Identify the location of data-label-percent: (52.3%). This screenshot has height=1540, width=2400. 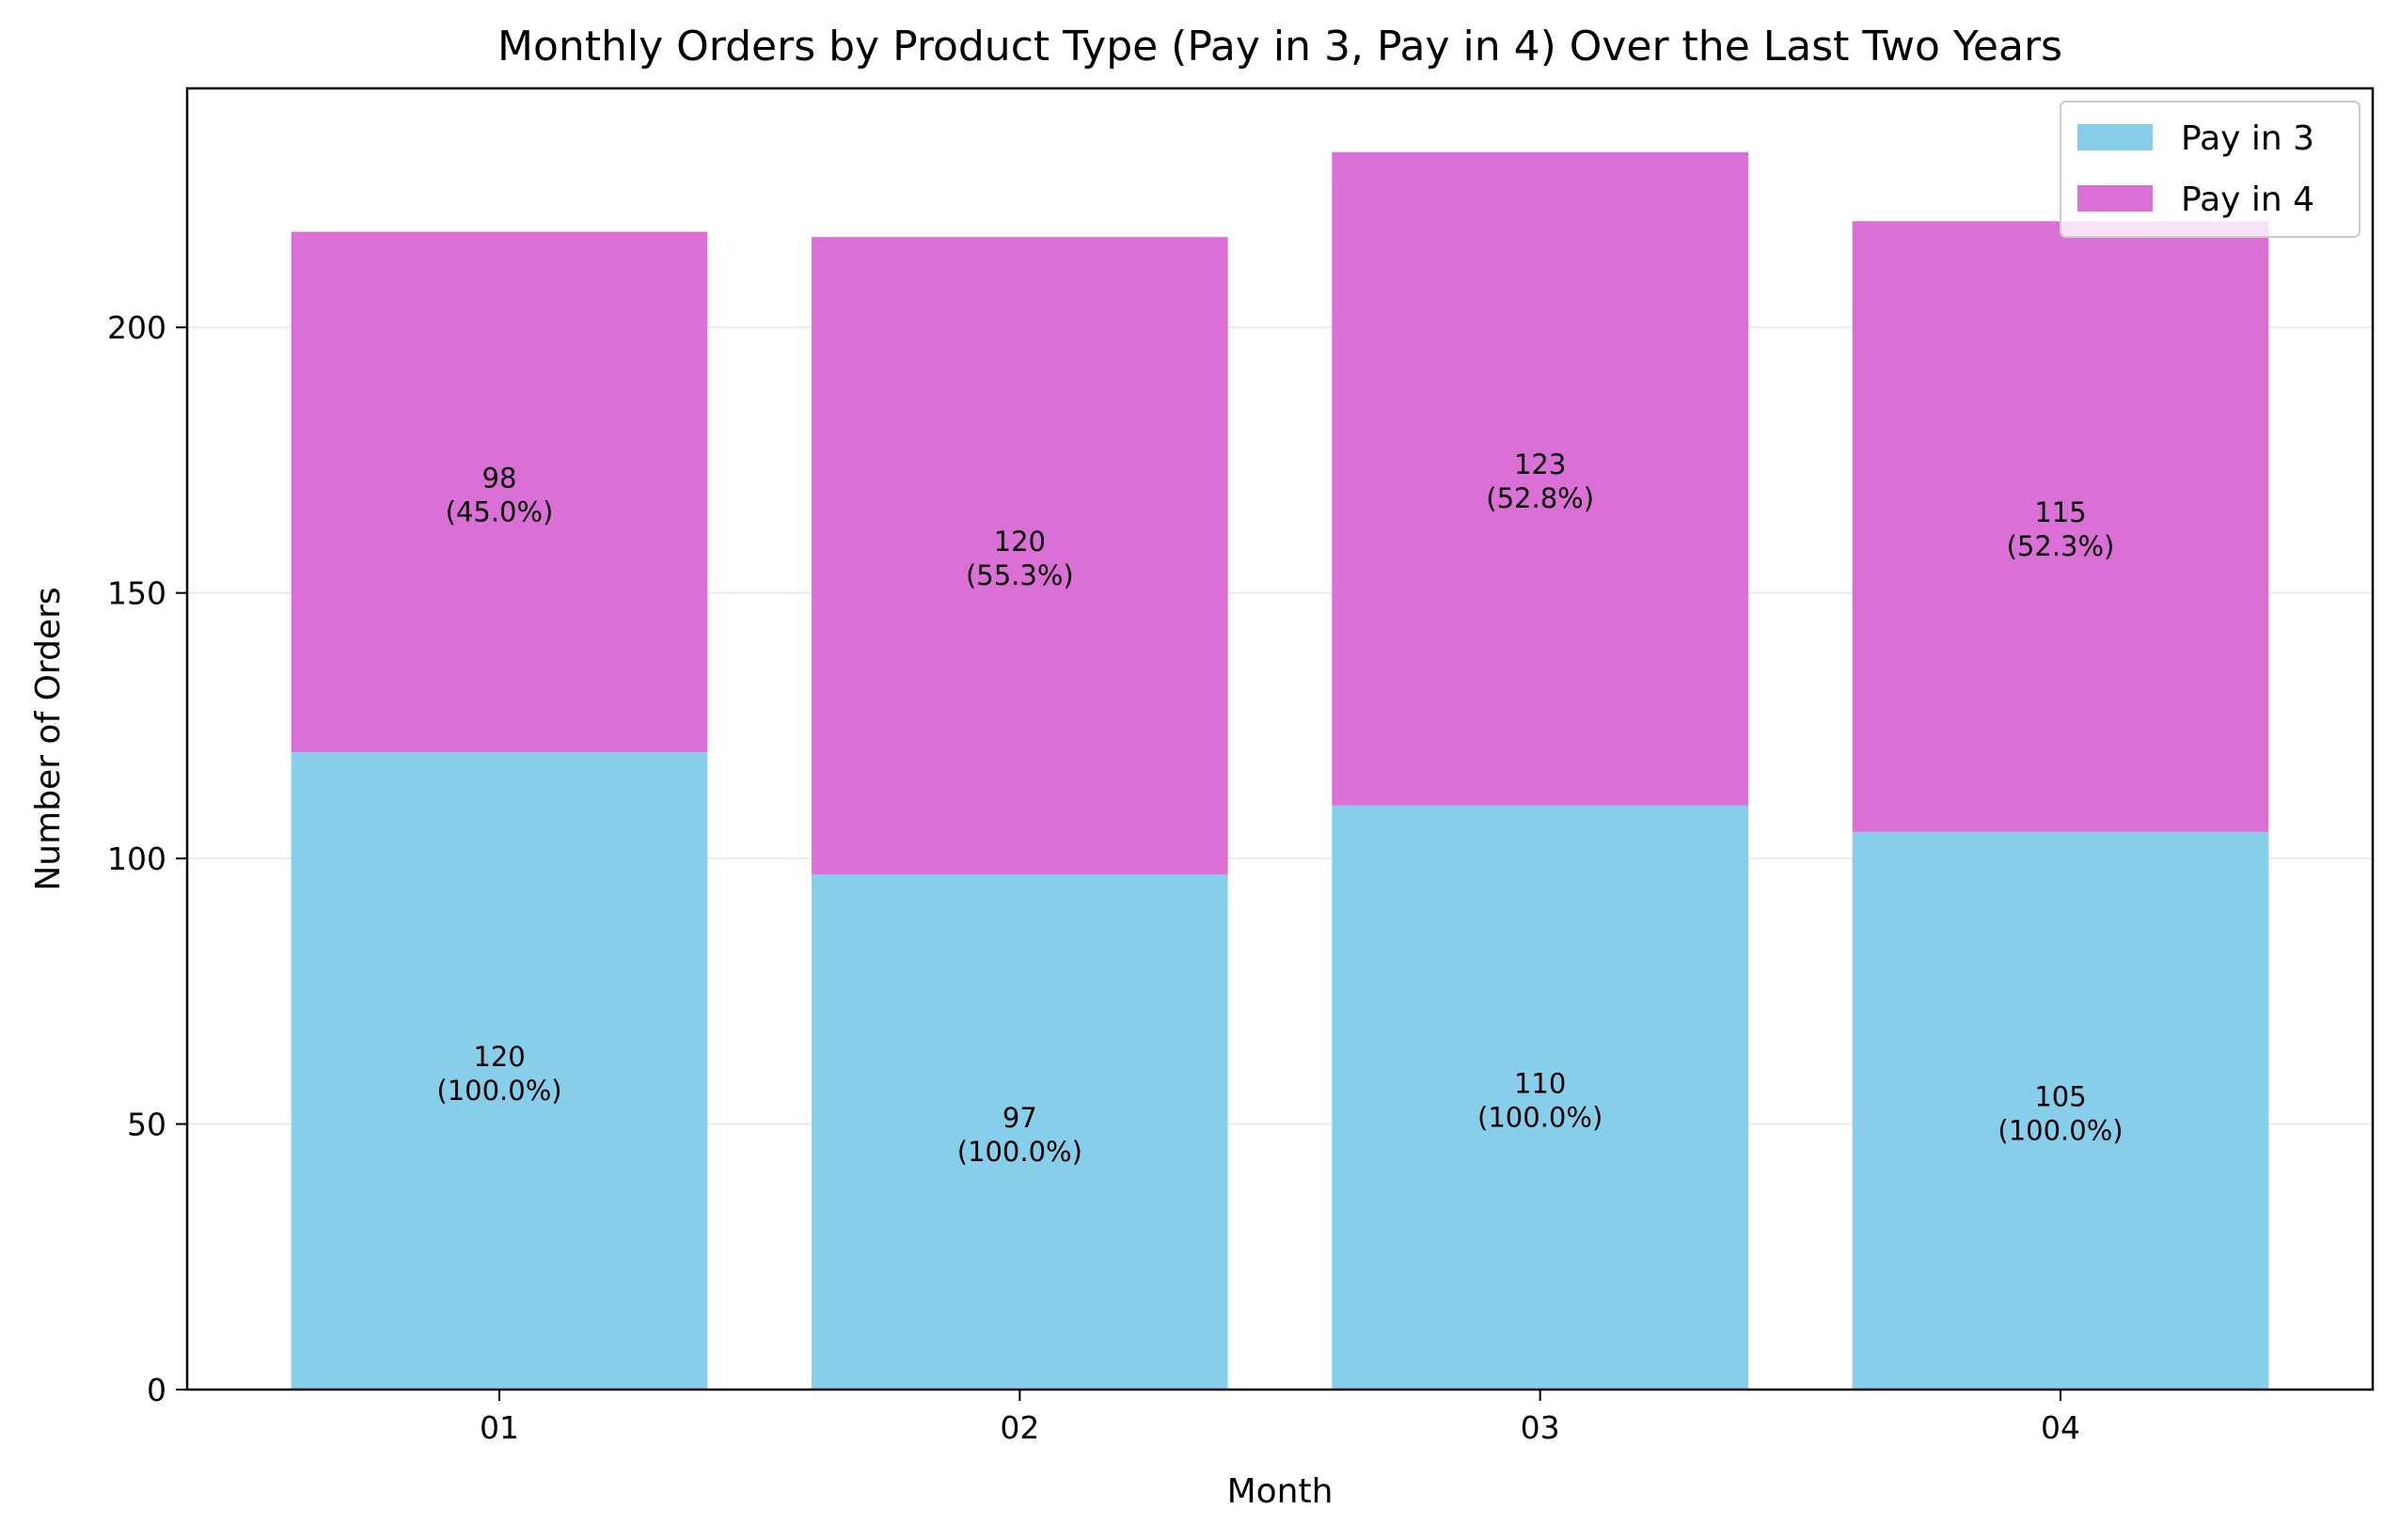
(2061, 546).